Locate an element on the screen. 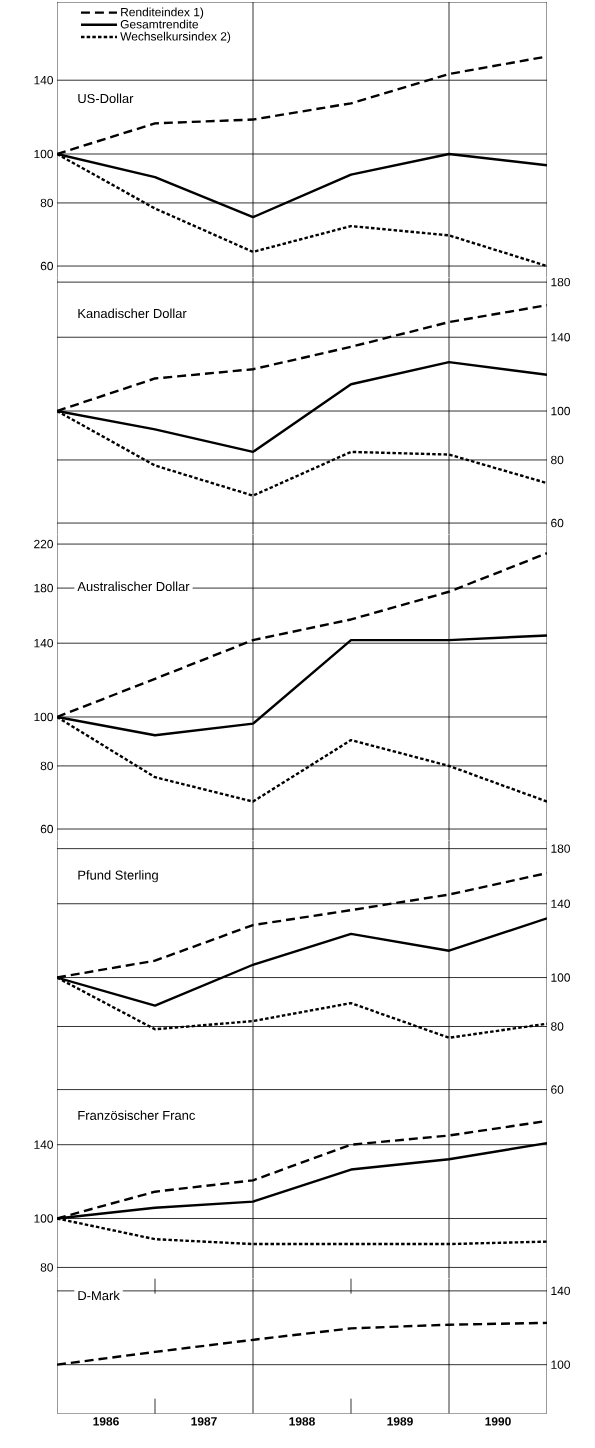 The image size is (595, 1448). text: D-Mark is located at coordinates (99, 1295).